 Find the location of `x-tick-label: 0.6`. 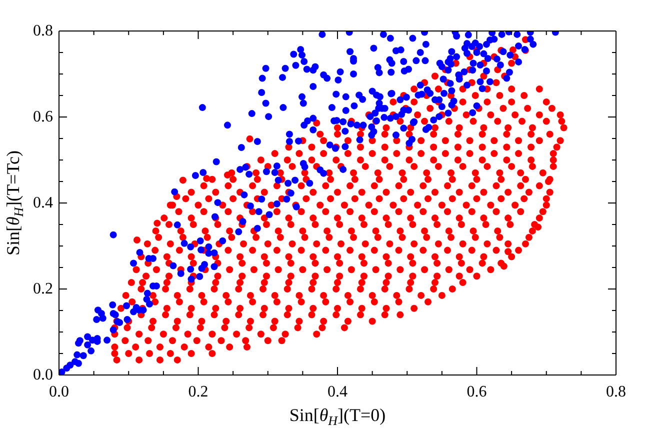

x-tick-label: 0.6 is located at coordinates (476, 392).